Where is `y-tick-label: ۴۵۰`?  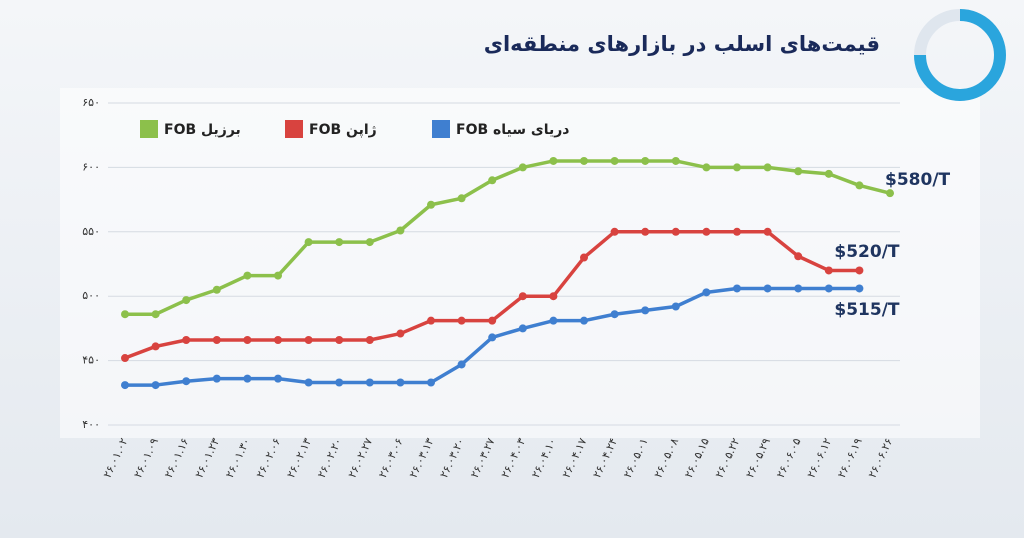 y-tick-label: ۴۵۰ is located at coordinates (91, 360).